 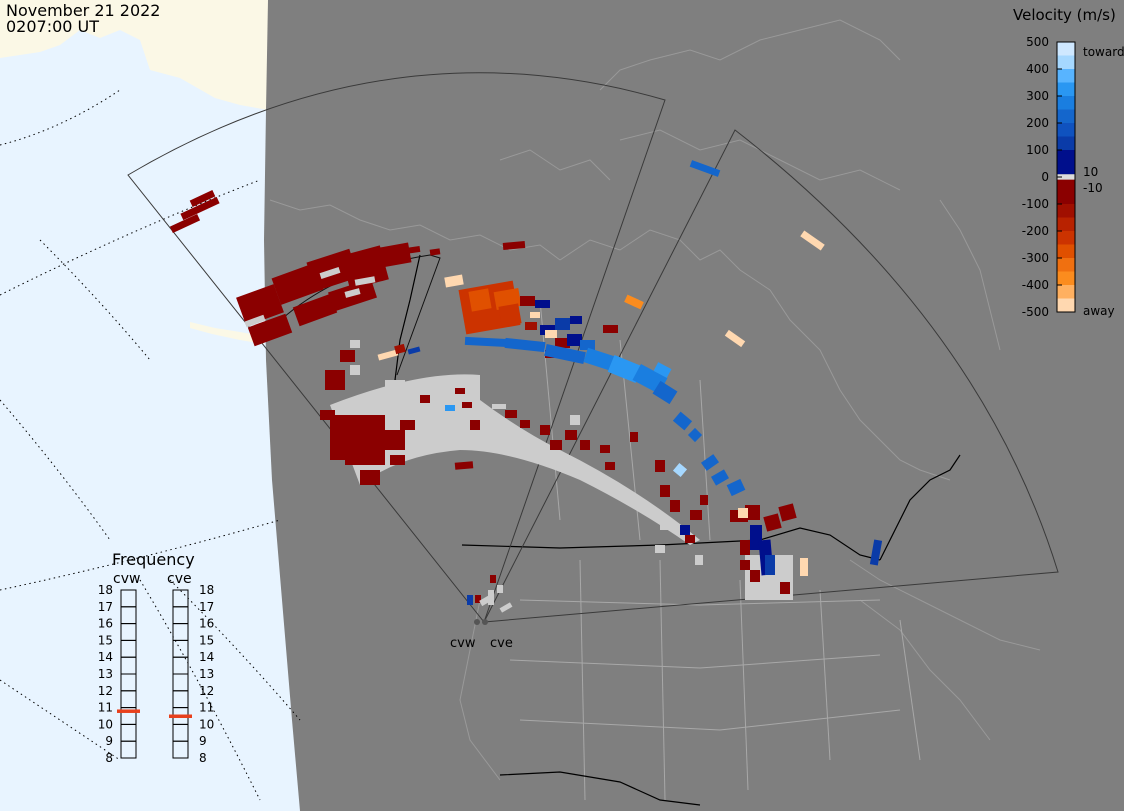 What do you see at coordinates (1037, 42) in the screenshot?
I see `colorbar-tick-label: 500` at bounding box center [1037, 42].